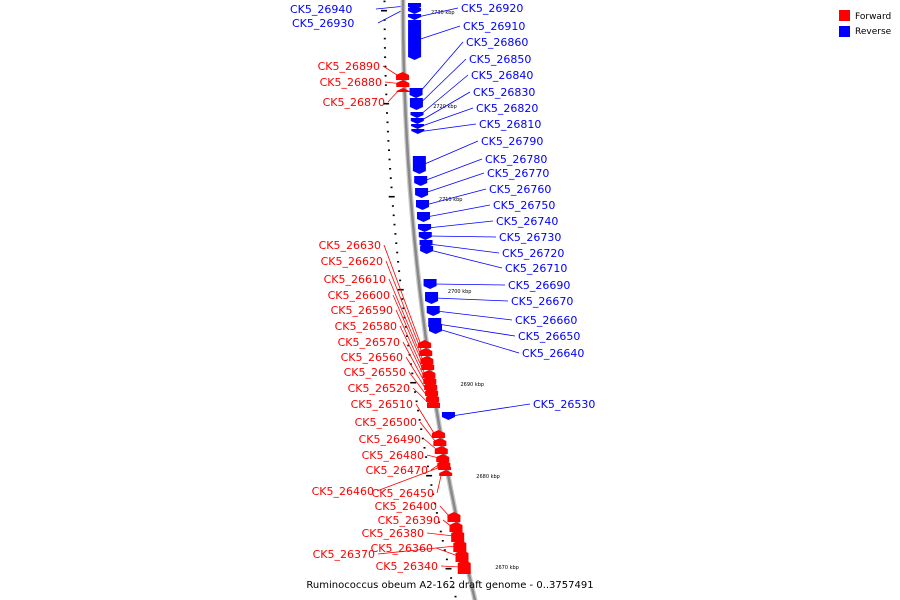  Describe the element at coordinates (507, 108) in the screenshot. I see `gene-label-reverse: CK5_26820` at that location.